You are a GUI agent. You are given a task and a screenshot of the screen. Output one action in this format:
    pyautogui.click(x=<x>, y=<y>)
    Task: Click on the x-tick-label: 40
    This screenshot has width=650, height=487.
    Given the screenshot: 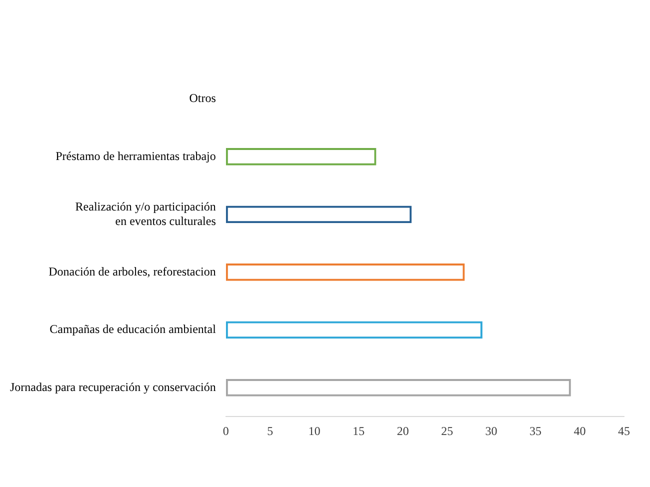 What is the action you would take?
    pyautogui.click(x=580, y=431)
    